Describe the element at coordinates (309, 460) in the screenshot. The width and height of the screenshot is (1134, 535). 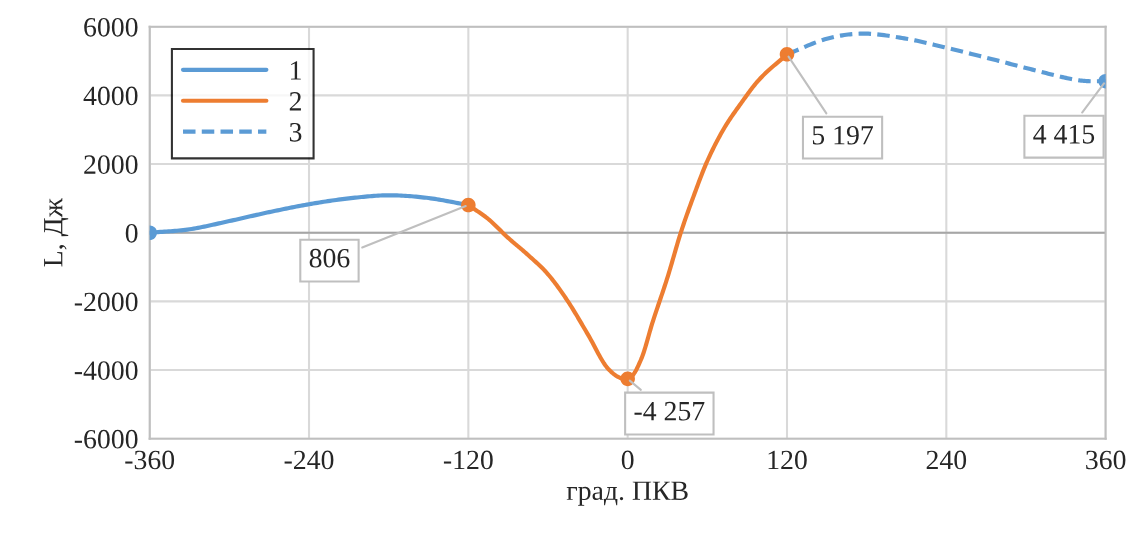
I see `x-tick-label: -240` at that location.